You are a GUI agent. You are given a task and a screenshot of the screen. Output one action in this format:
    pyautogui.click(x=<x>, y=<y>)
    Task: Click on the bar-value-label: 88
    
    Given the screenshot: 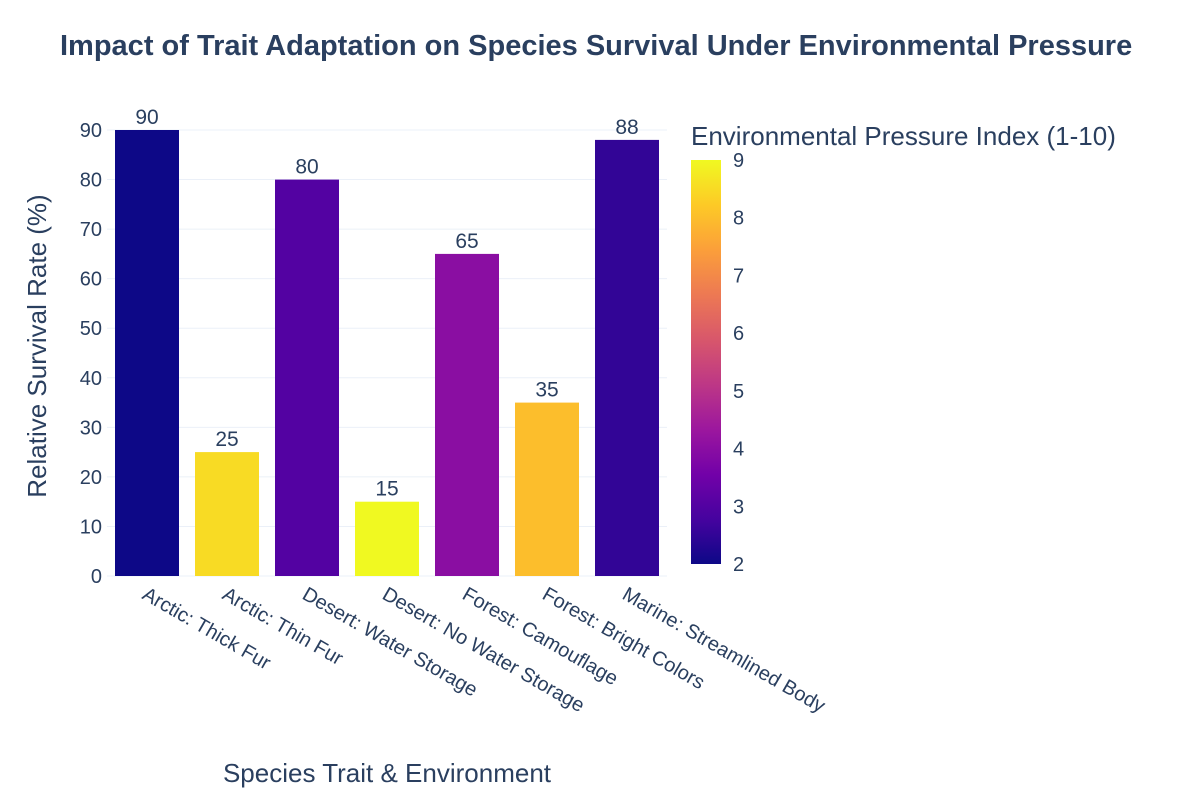 What is the action you would take?
    pyautogui.click(x=626, y=127)
    